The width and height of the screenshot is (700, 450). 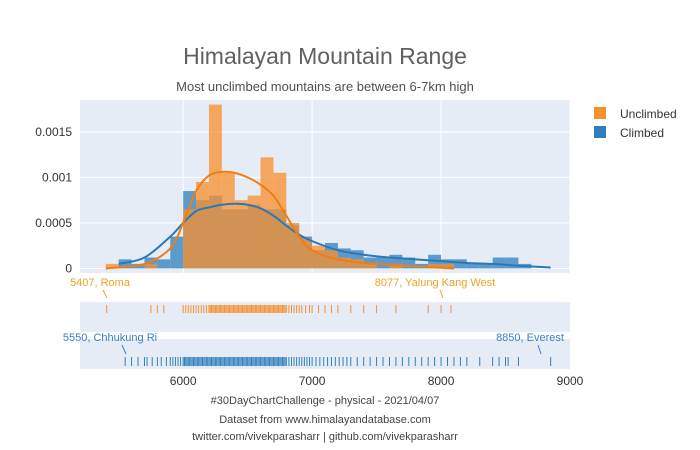 I want to click on legend-unclimbed-label: Unclimbed, so click(x=648, y=114).